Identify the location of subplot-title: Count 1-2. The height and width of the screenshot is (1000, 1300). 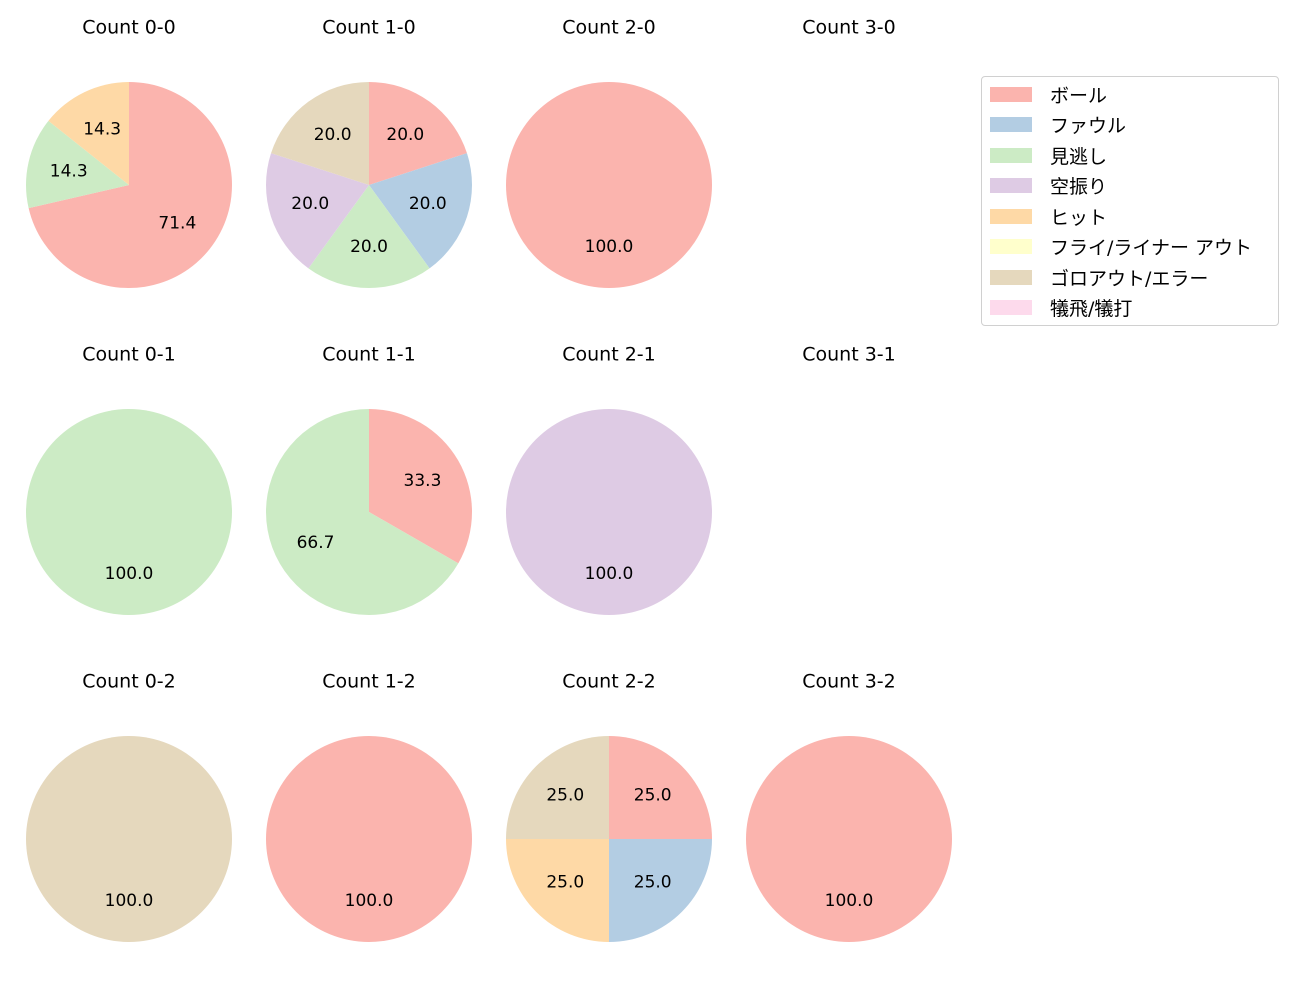
(369, 682).